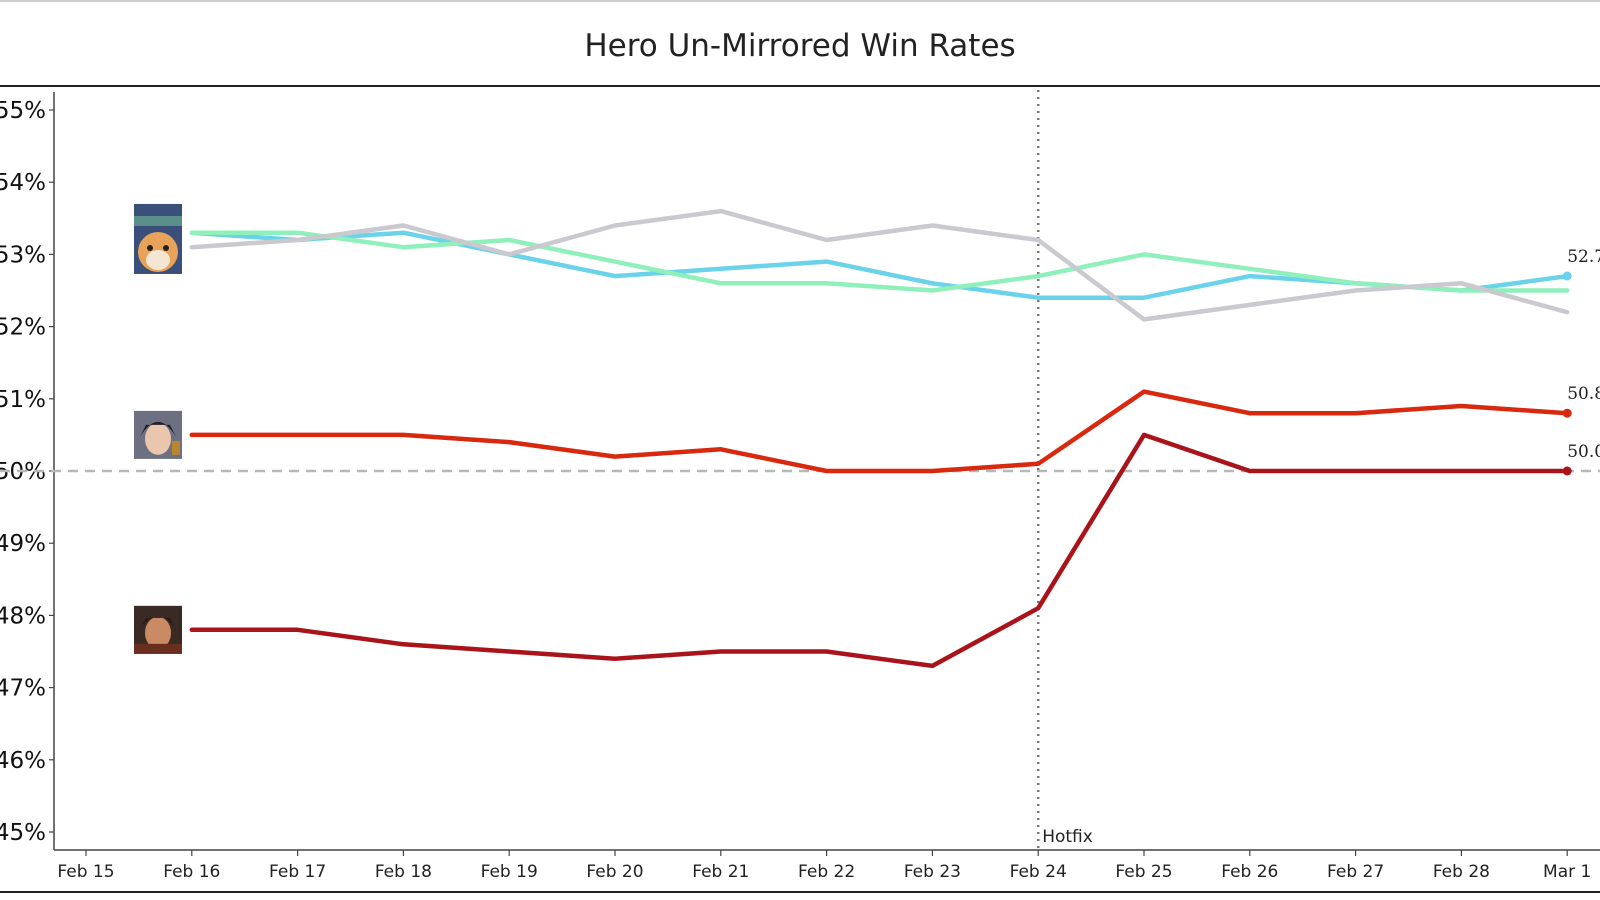 This screenshot has width=1600, height=900. Describe the element at coordinates (158, 629) in the screenshot. I see `warrior-hero-portrait` at that location.